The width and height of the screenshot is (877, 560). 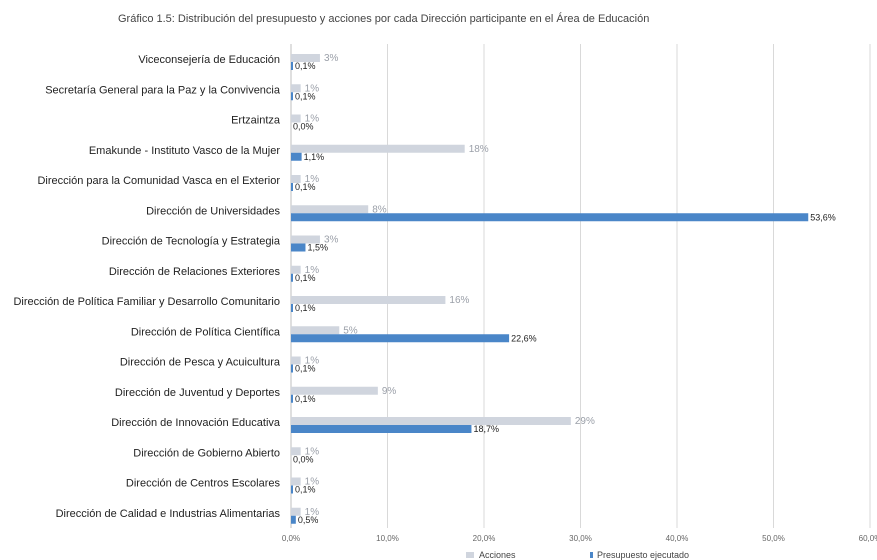 I want to click on data-label-presupuesto: 0,5%, so click(x=308, y=520).